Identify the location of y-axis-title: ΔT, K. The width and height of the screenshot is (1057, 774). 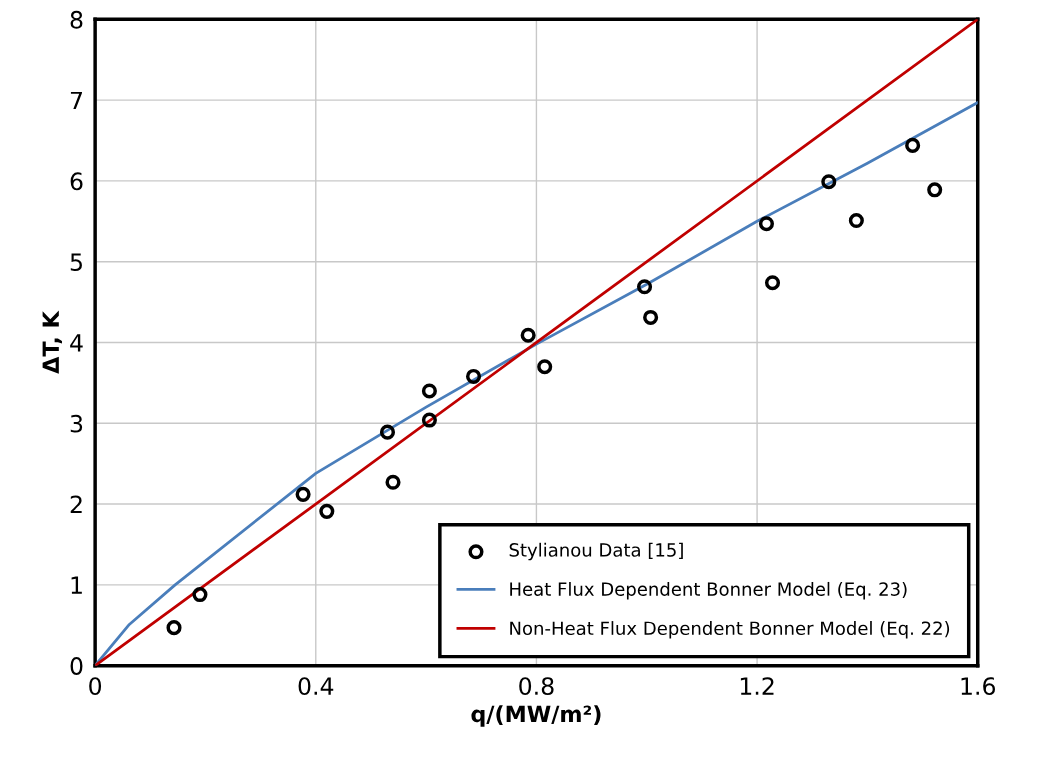
(52, 342).